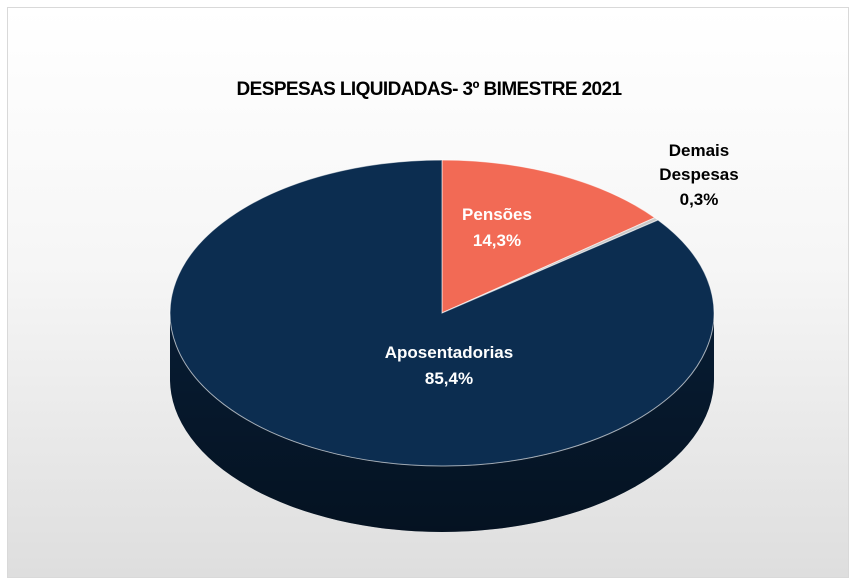  Describe the element at coordinates (497, 240) in the screenshot. I see `data-label-value-0: 14,3%` at that location.